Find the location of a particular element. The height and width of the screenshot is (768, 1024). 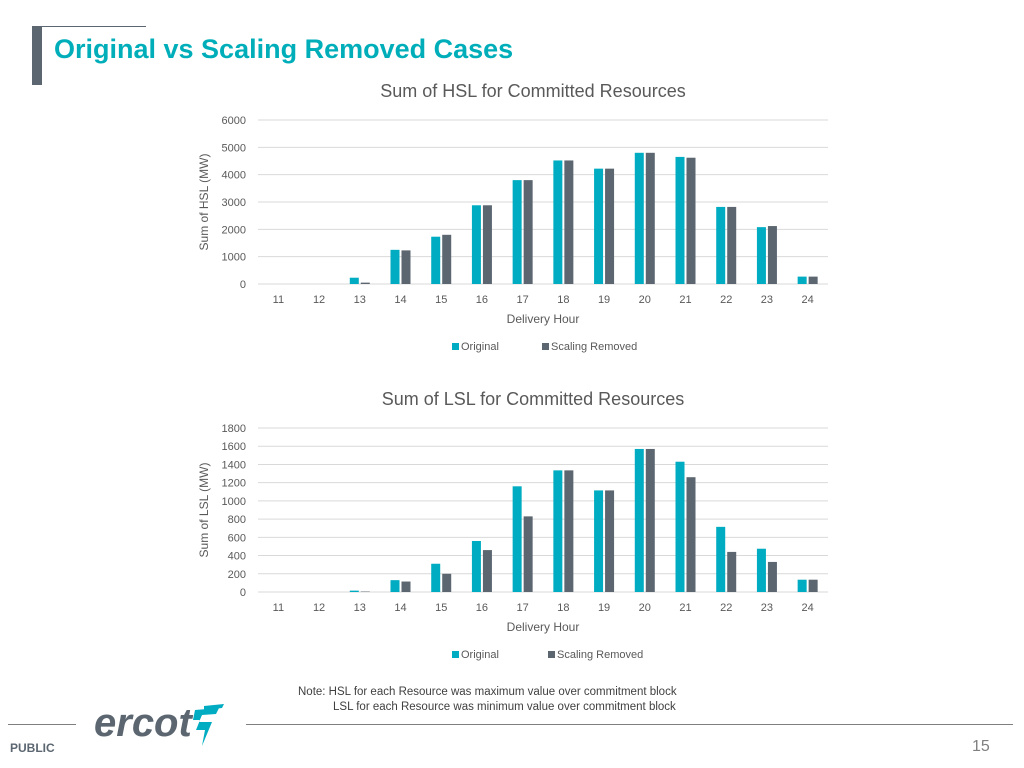

lsl-y-tick-label: 800 is located at coordinates (237, 520).